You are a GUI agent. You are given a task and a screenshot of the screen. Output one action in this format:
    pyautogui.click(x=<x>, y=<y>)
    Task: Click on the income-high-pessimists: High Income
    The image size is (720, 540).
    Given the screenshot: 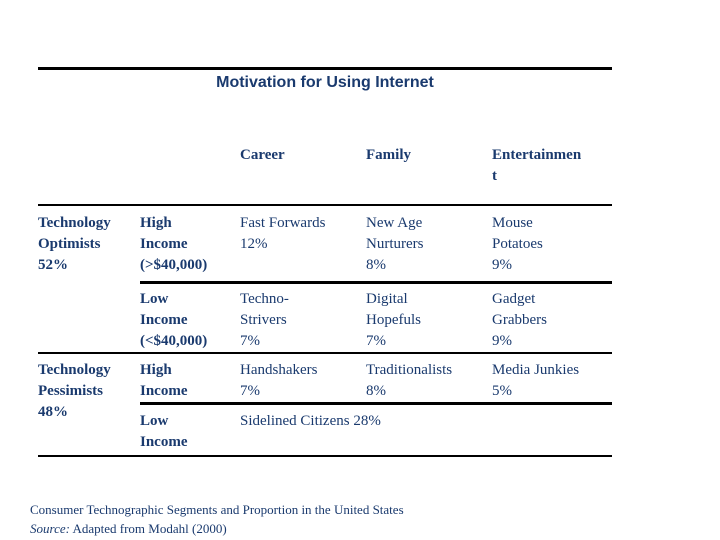 What is the action you would take?
    pyautogui.click(x=190, y=378)
    